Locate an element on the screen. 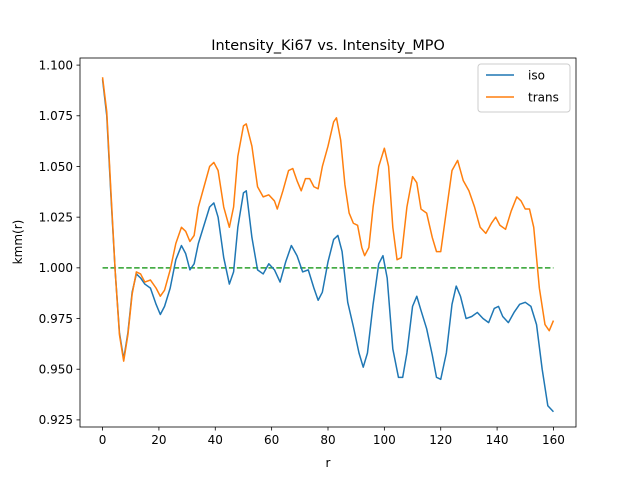 The width and height of the screenshot is (640, 484). legend-box is located at coordinates (524, 88).